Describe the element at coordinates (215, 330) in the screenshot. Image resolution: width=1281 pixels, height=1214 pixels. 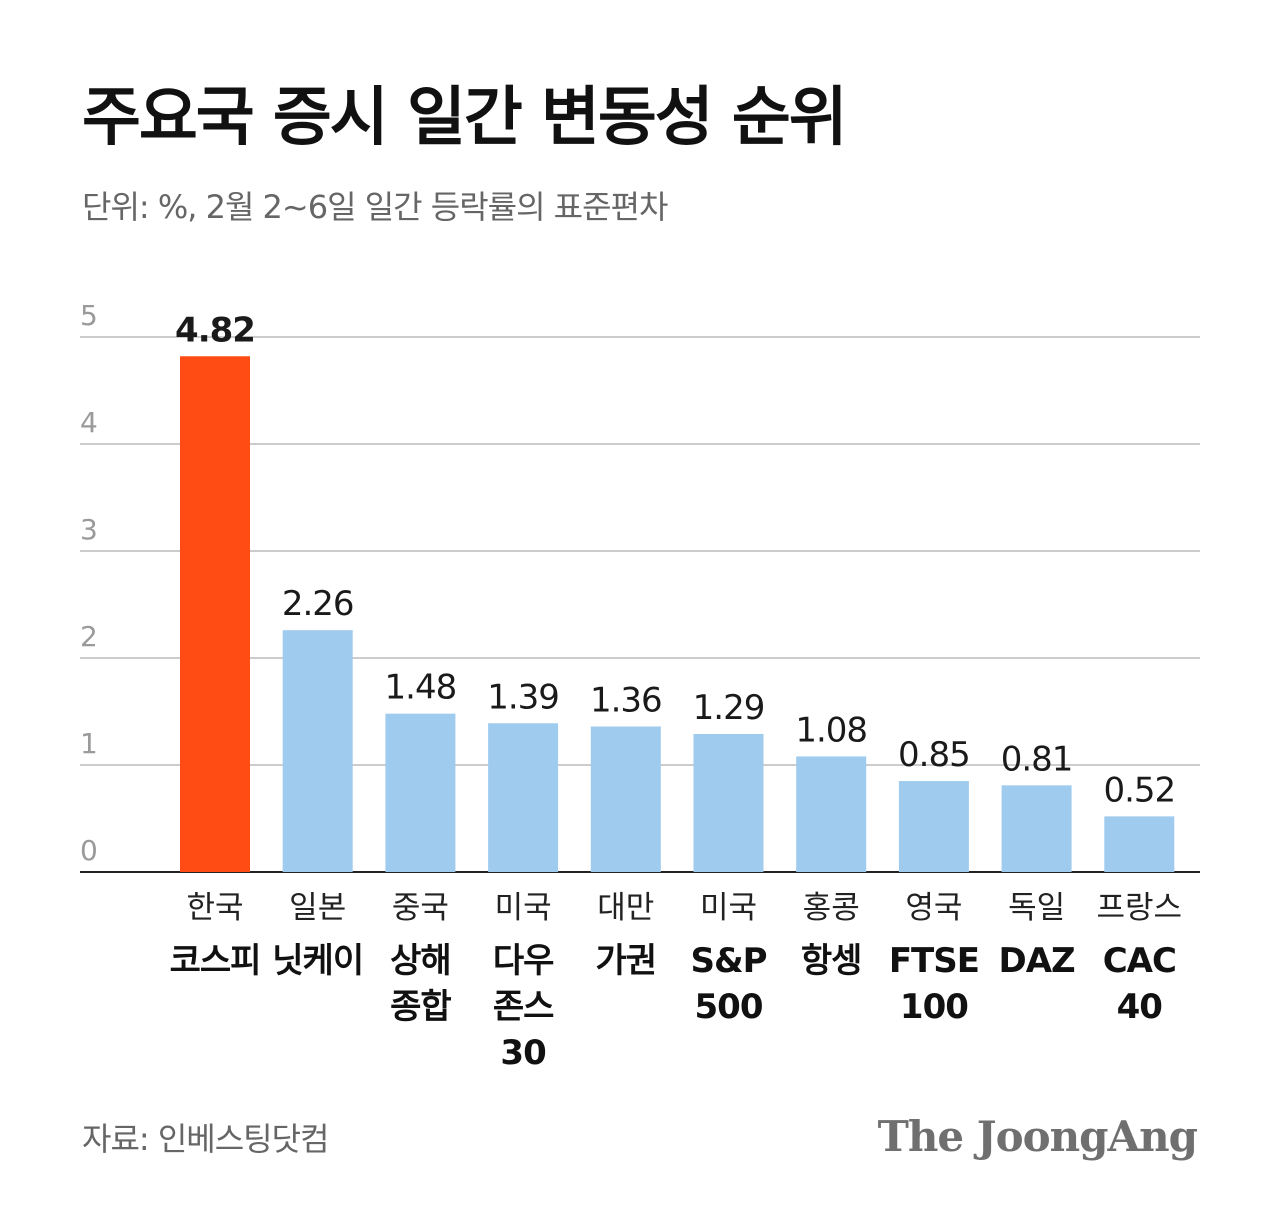
I see `value-label: 4.82` at that location.